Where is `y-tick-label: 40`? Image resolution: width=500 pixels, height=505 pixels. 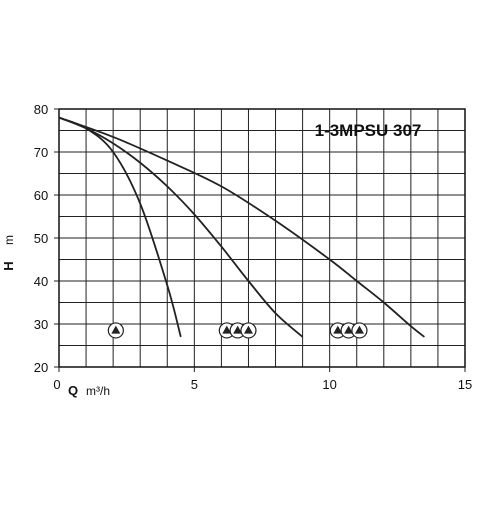 y-tick-label: 40 is located at coordinates (41, 281).